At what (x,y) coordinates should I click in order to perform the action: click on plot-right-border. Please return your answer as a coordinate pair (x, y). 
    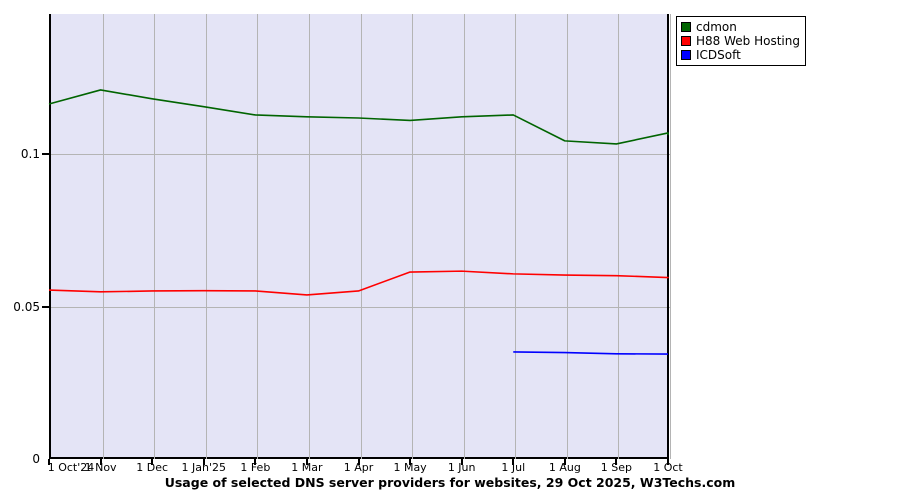
    Looking at the image, I should click on (668, 237).